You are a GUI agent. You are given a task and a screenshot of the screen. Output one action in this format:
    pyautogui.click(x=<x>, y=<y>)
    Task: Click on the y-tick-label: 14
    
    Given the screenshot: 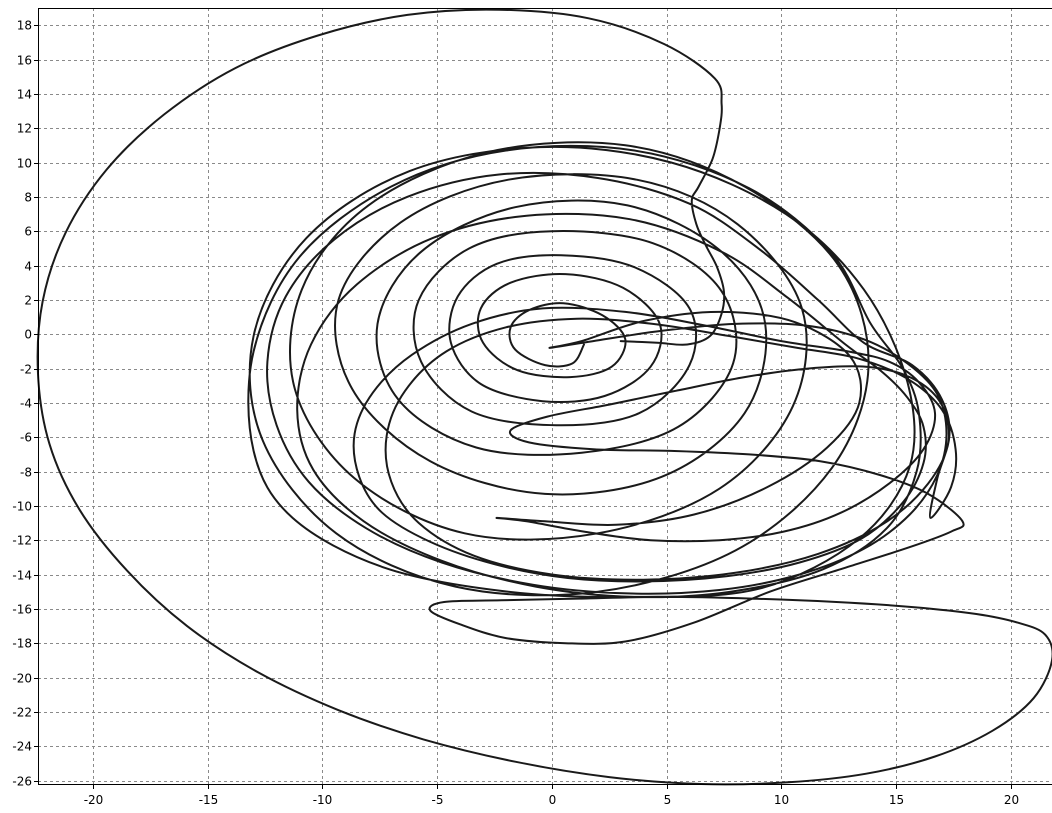 What is the action you would take?
    pyautogui.click(x=24, y=95)
    